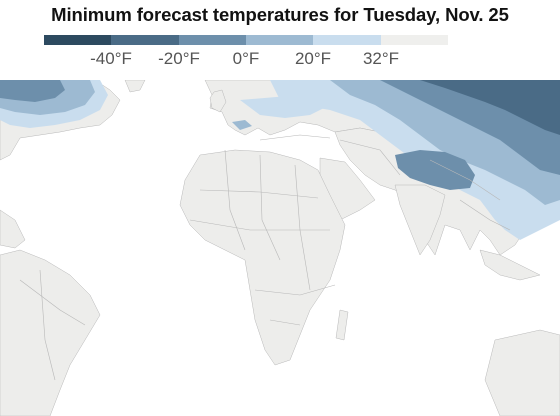 The width and height of the screenshot is (560, 416). What do you see at coordinates (522, 372) in the screenshot?
I see `australia` at bounding box center [522, 372].